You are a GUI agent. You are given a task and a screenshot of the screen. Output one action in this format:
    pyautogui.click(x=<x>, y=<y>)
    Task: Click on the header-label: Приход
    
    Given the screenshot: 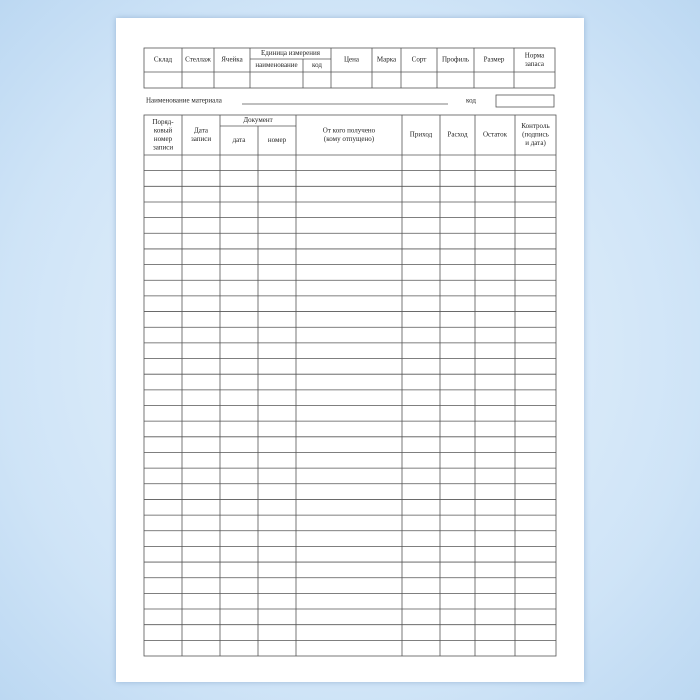 What is the action you would take?
    pyautogui.click(x=421, y=135)
    